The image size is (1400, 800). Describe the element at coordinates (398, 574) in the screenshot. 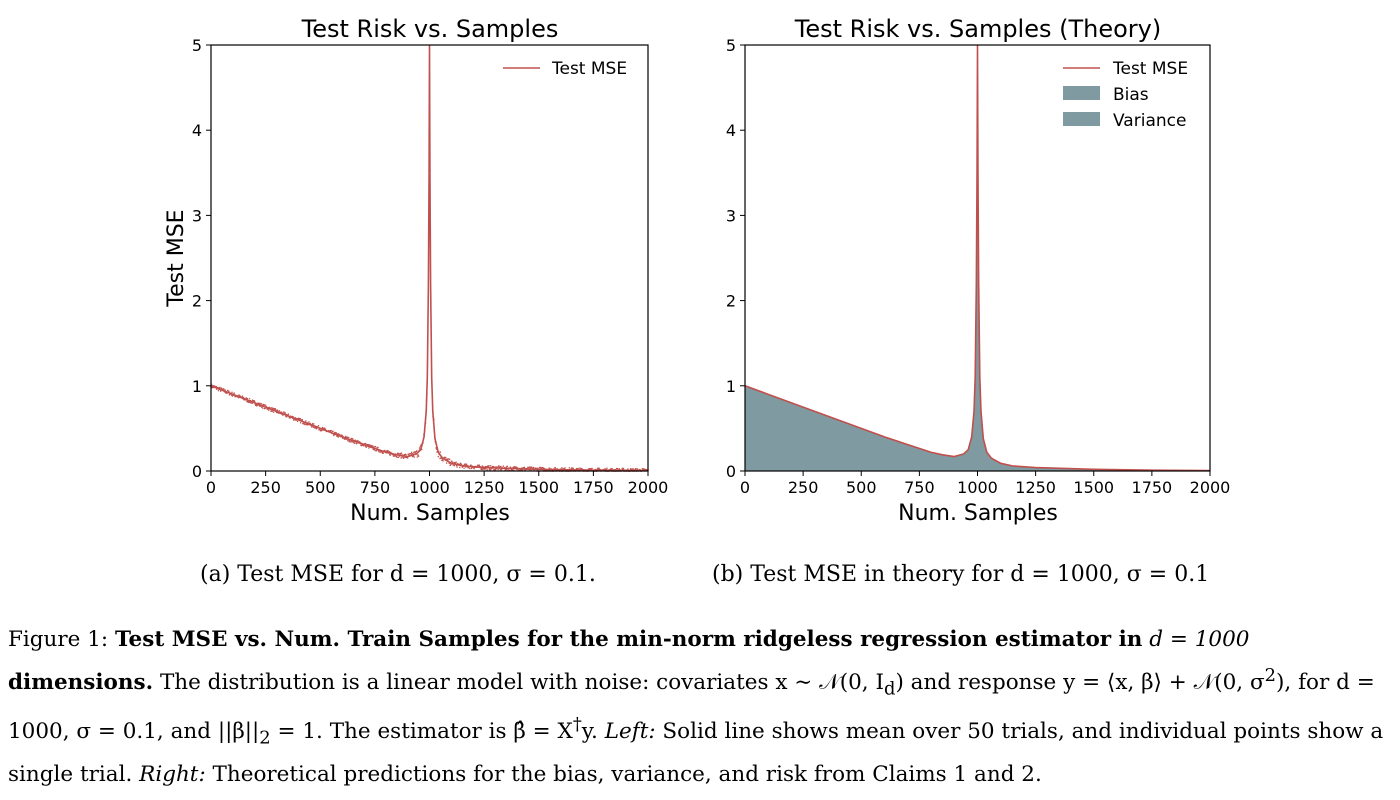

I see `subcaption-a: (a) Test MSE for d = 1000, σ = 0.1.` at that location.